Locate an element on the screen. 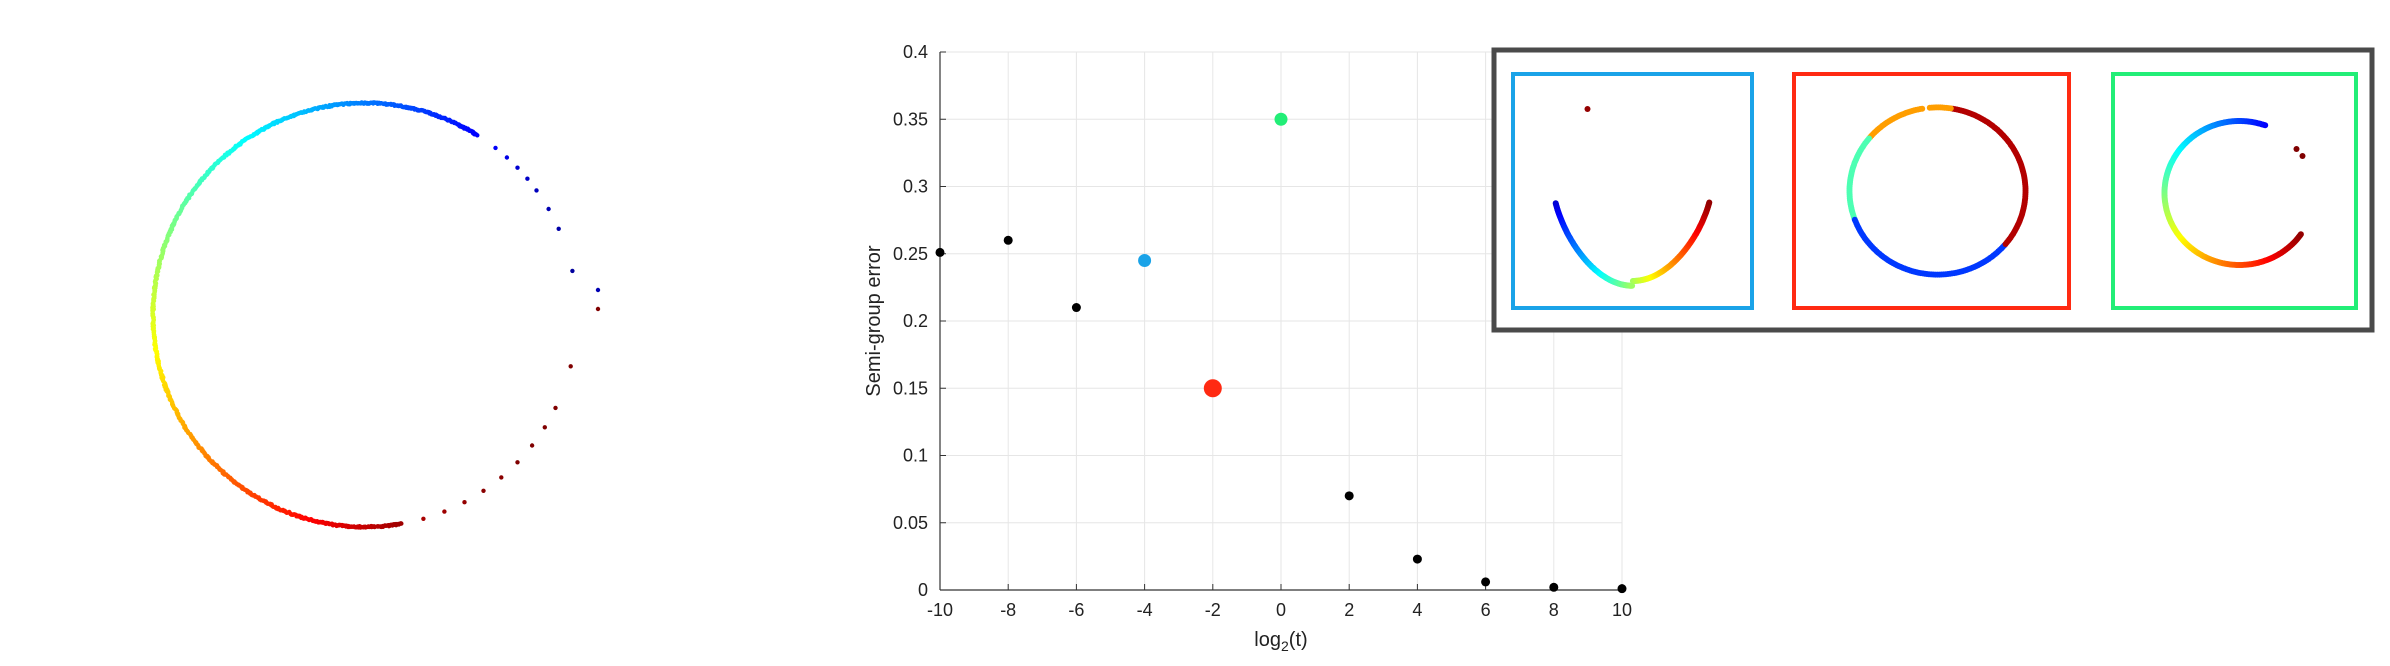 The width and height of the screenshot is (2390, 666). x-tick-label: 10 is located at coordinates (1622, 610).